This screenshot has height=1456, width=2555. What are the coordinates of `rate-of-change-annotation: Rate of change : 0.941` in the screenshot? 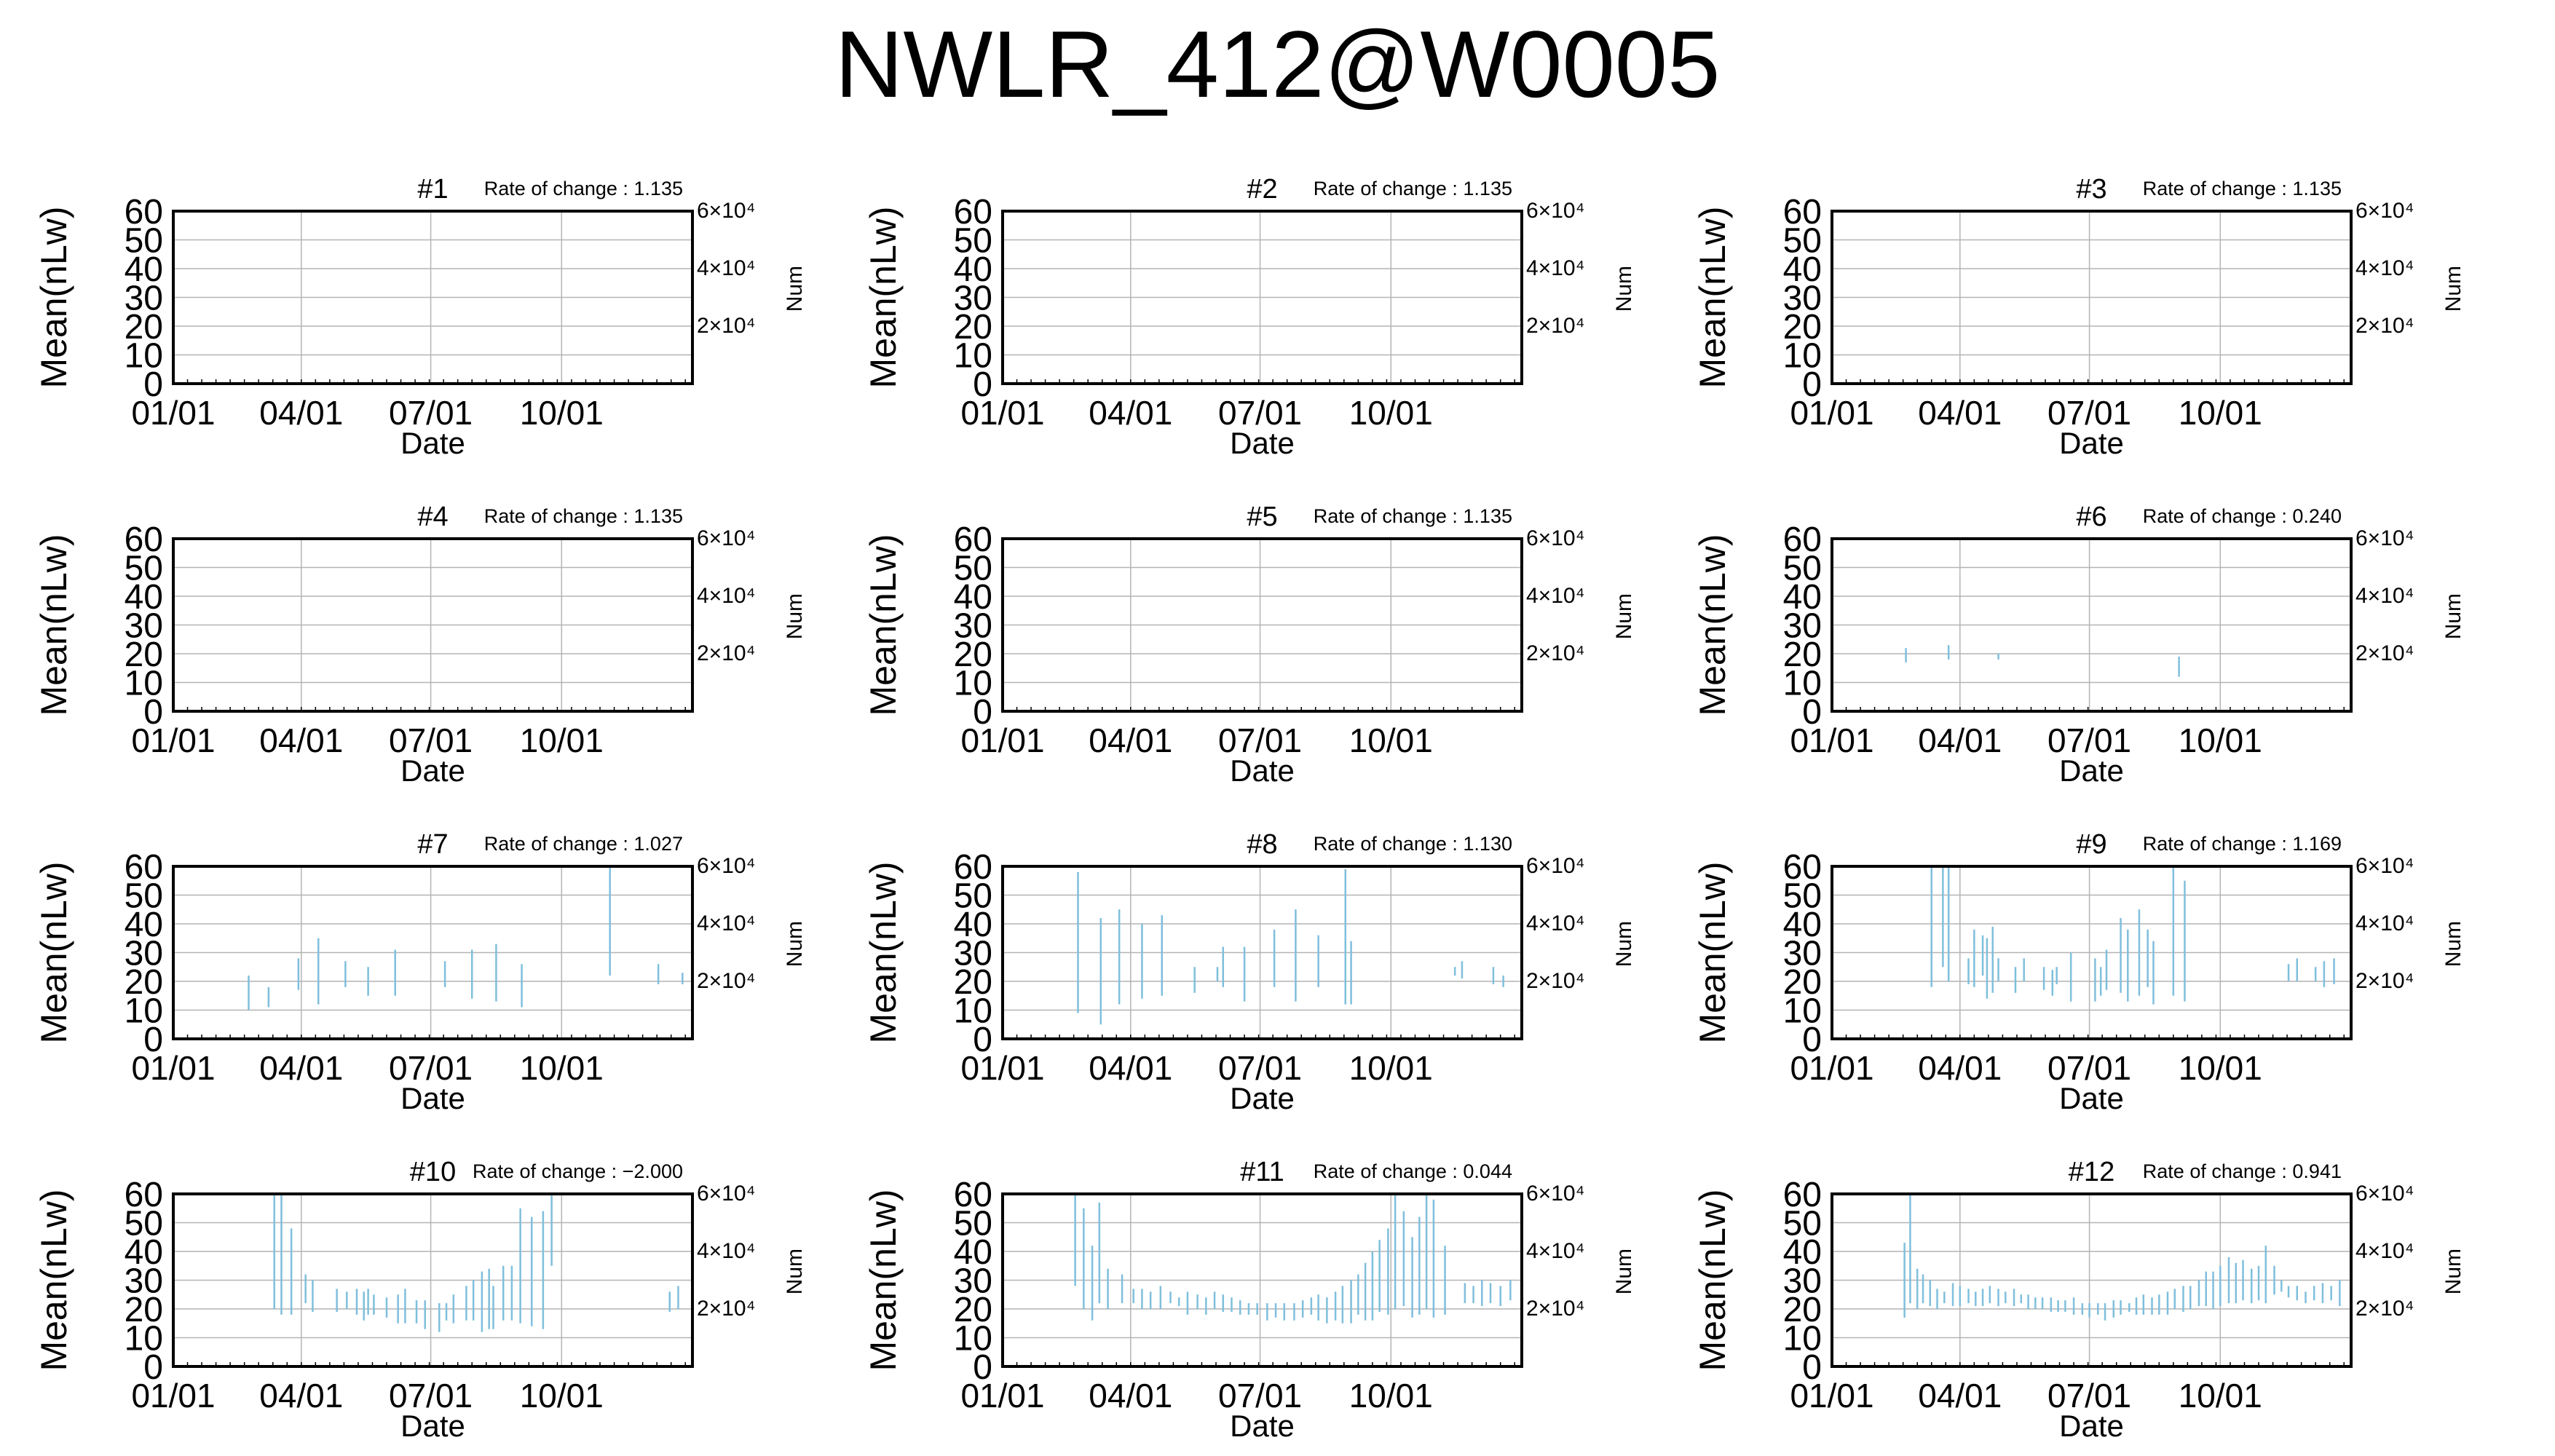 It's located at (2242, 1171).